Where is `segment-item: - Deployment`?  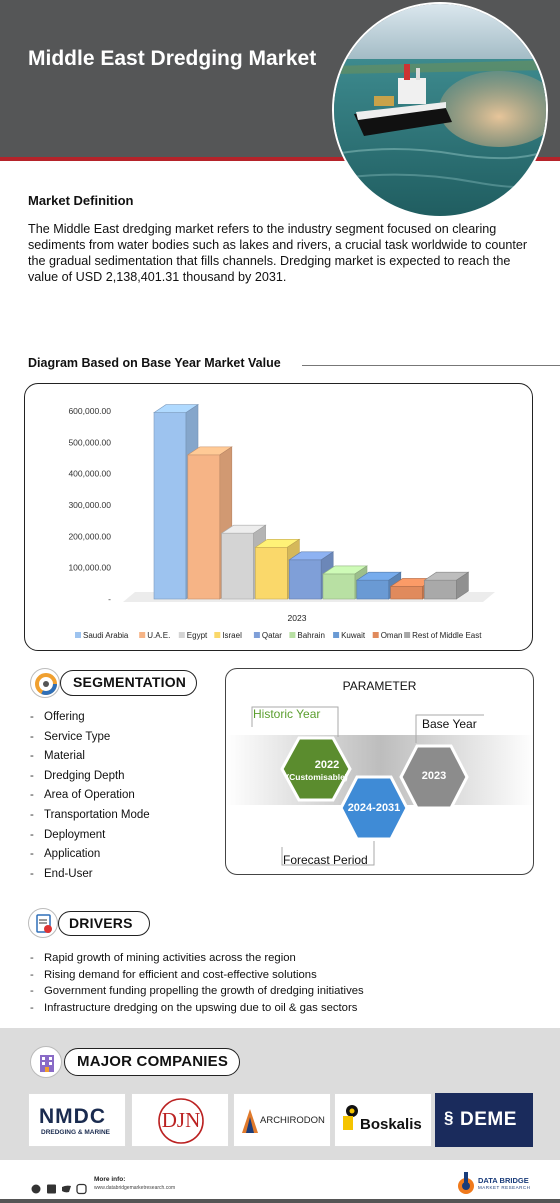
segment-item: - Deployment is located at coordinates (90, 836).